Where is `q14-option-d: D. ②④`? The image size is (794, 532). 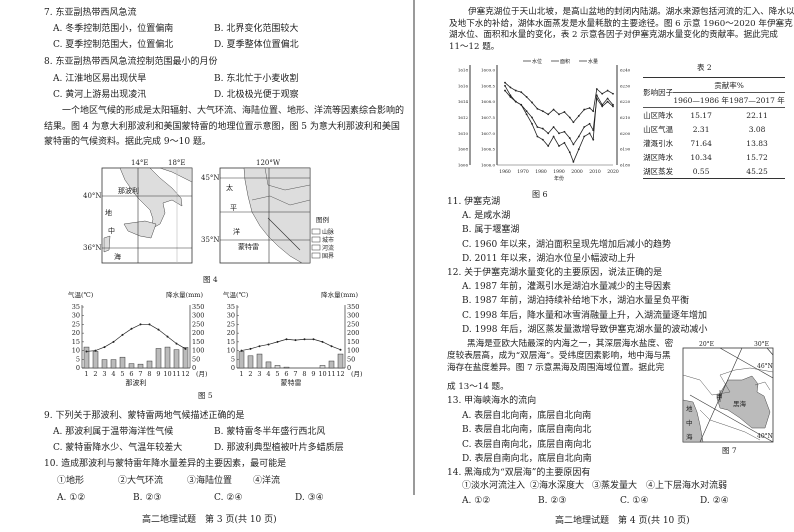
q14-option-d: D. ②④ is located at coordinates (714, 501).